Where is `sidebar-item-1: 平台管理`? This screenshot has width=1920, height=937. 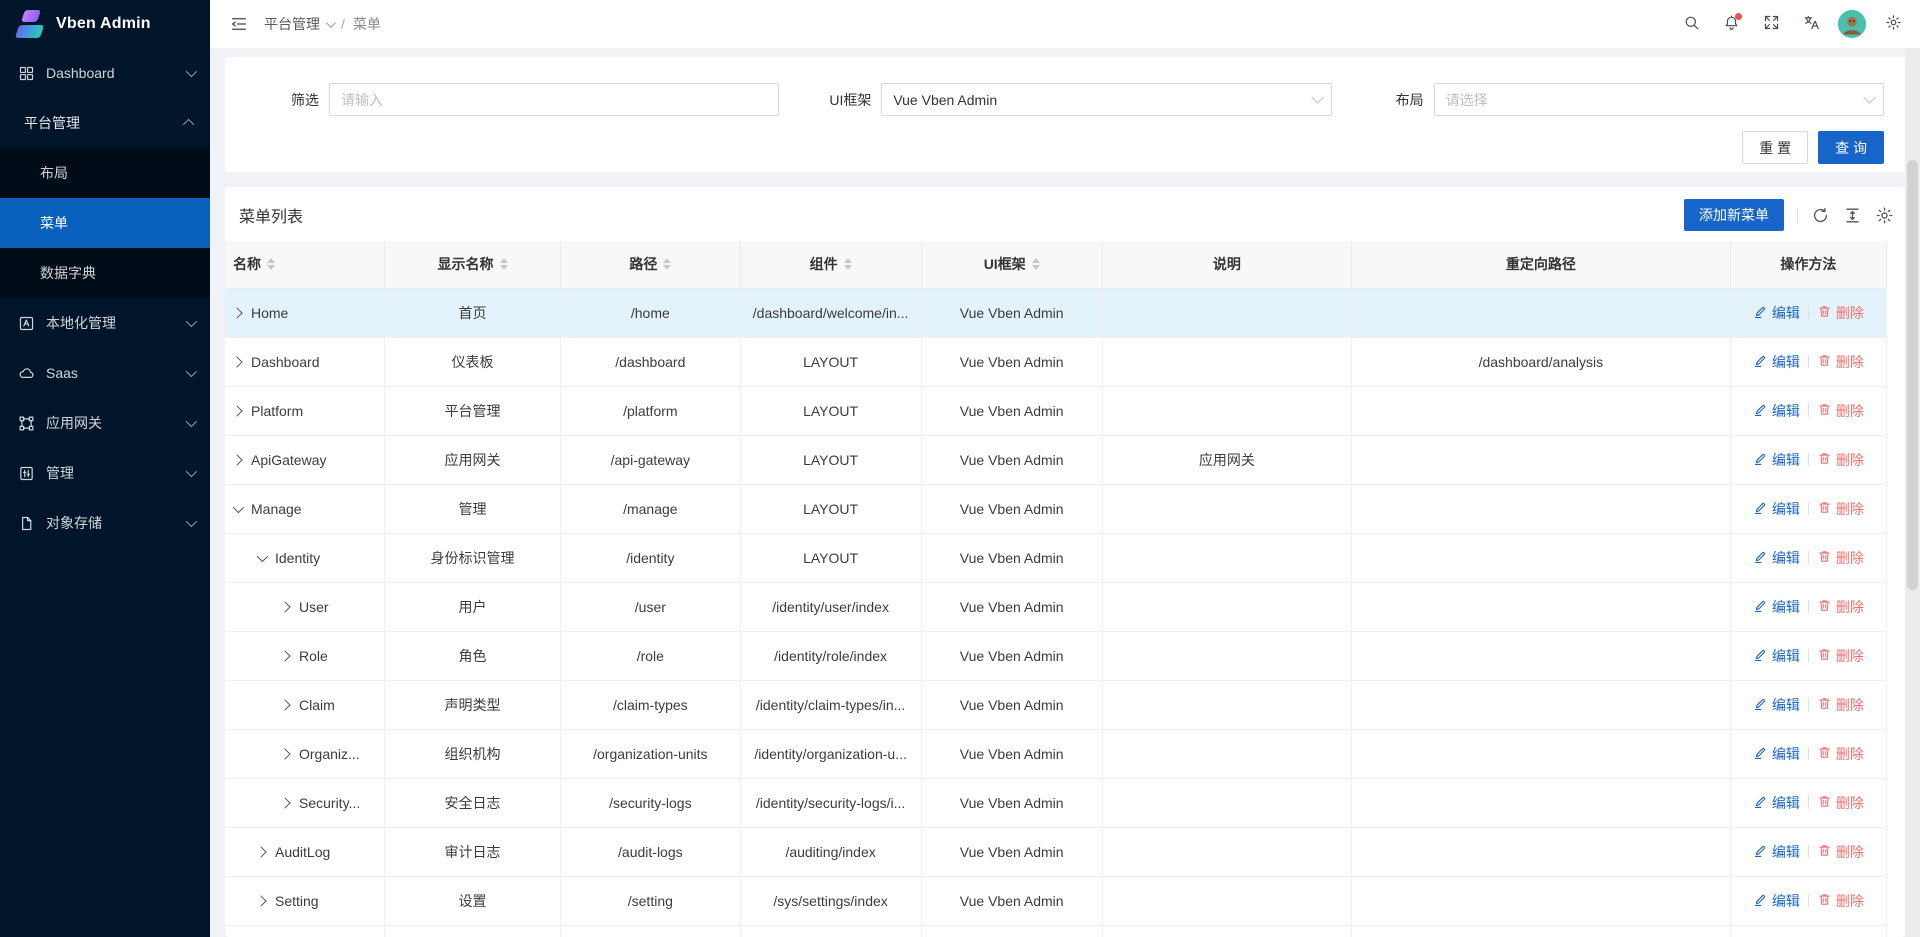
sidebar-item-1: 平台管理 is located at coordinates (105, 123).